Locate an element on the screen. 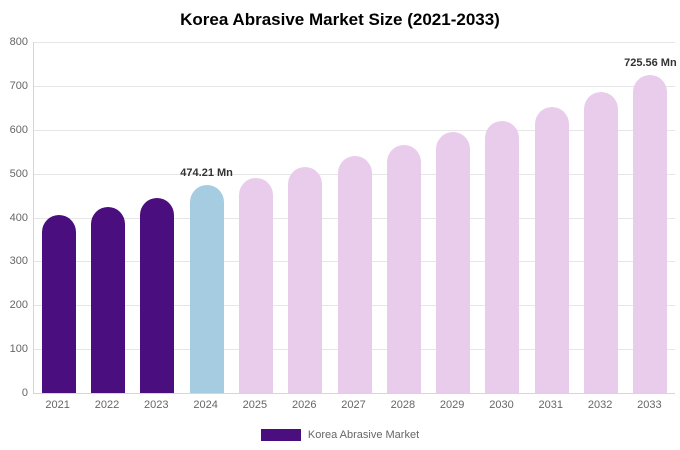 This screenshot has width=680, height=450. bar-2021 is located at coordinates (58, 304).